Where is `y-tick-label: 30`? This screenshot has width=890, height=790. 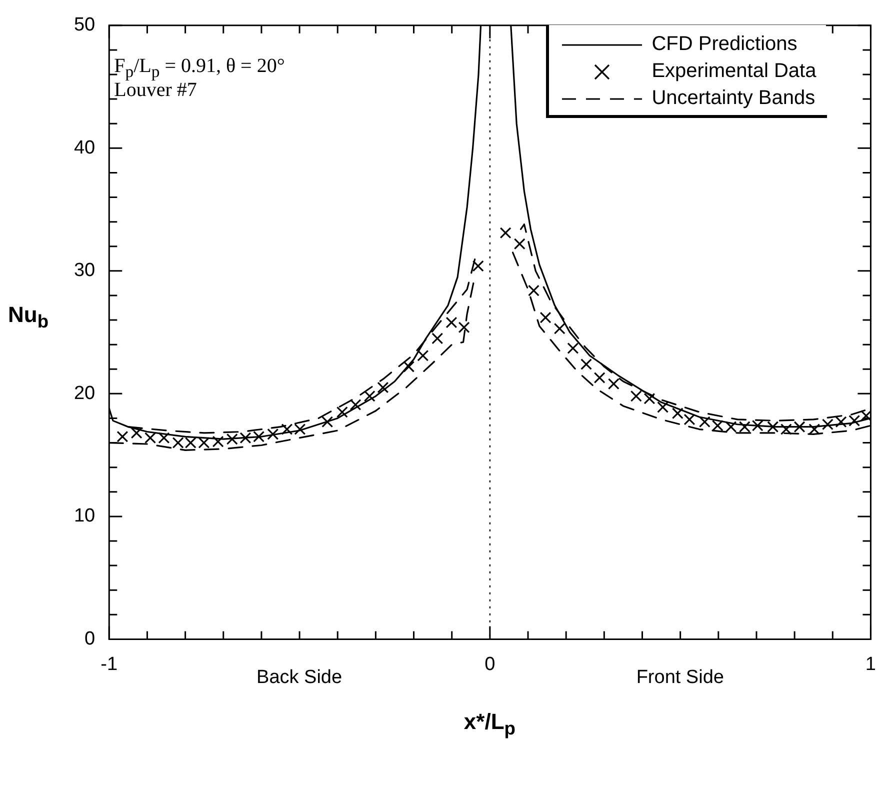 y-tick-label: 30 is located at coordinates (85, 271).